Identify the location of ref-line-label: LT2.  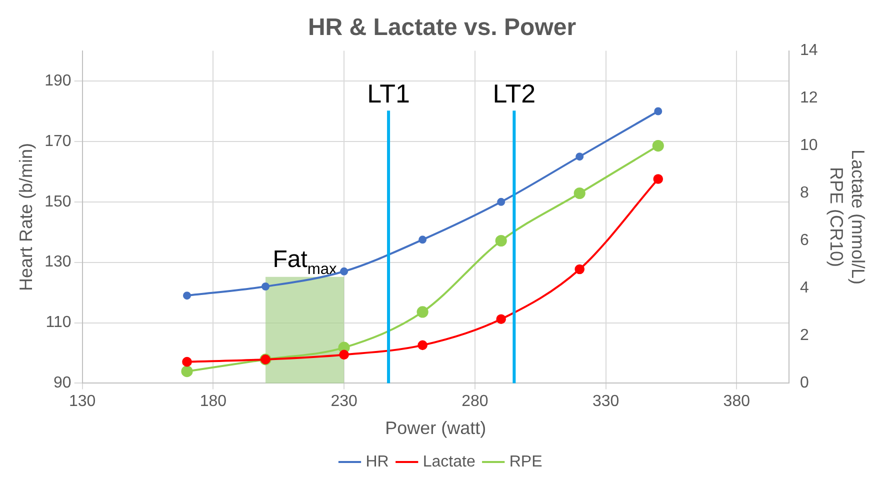
(514, 93).